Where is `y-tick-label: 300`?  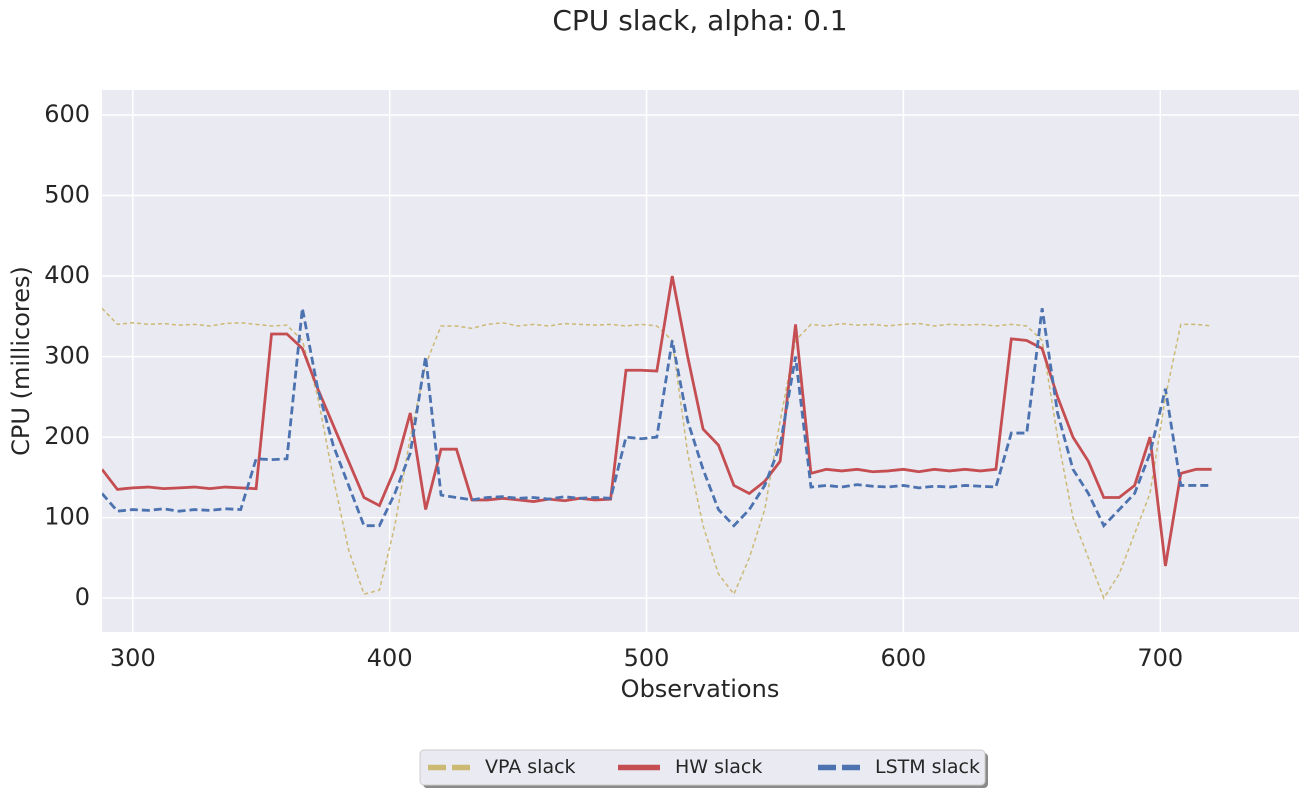 y-tick-label: 300 is located at coordinates (67, 356).